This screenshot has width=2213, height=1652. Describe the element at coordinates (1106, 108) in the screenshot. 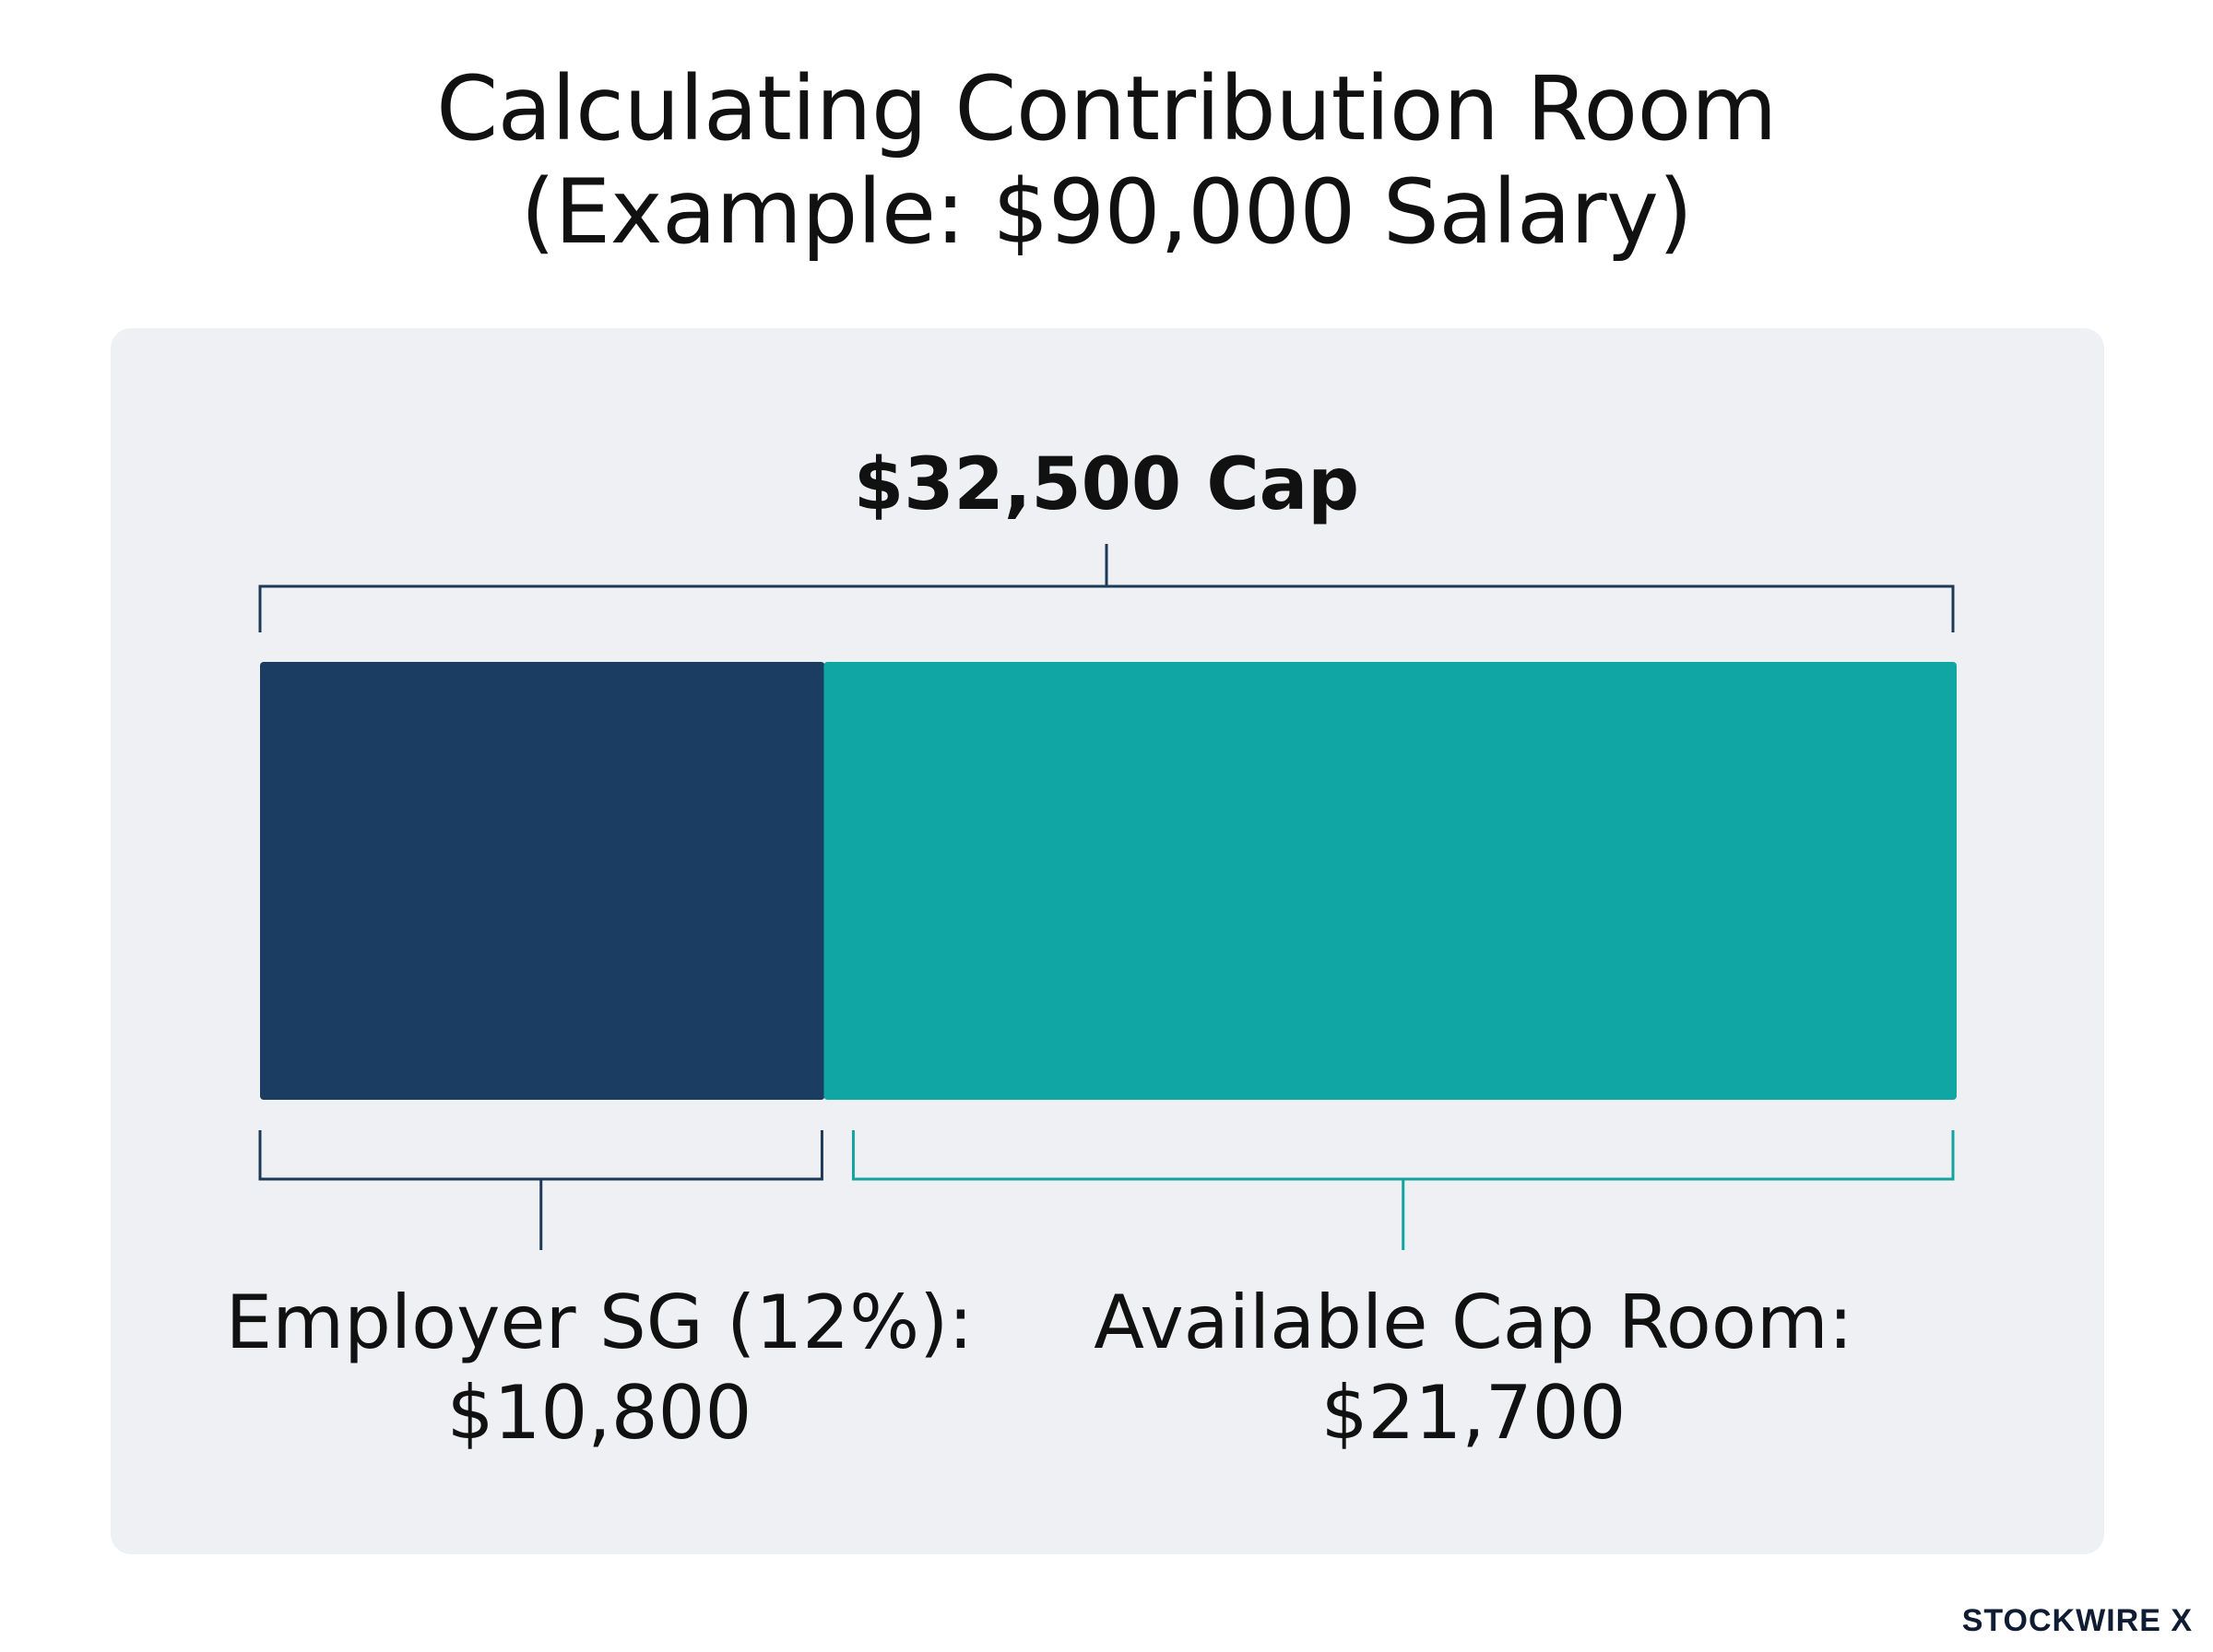

I see `title-line-1: Calculating Contribution Room` at that location.